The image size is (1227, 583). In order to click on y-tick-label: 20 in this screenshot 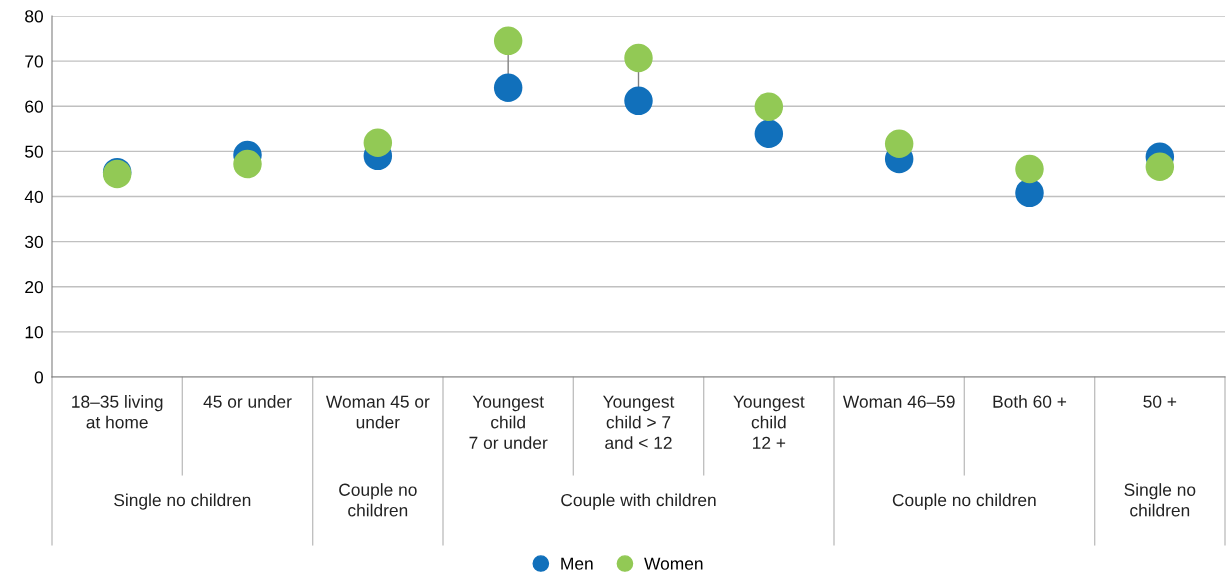, I will do `click(34, 287)`.